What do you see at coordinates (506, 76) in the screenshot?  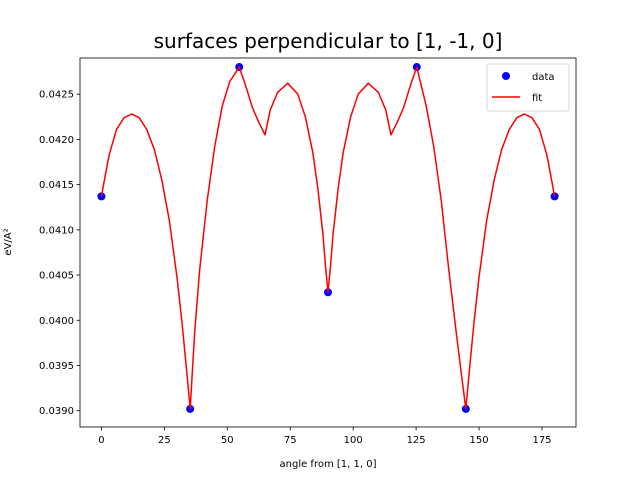 I see `legend-data-marker` at bounding box center [506, 76].